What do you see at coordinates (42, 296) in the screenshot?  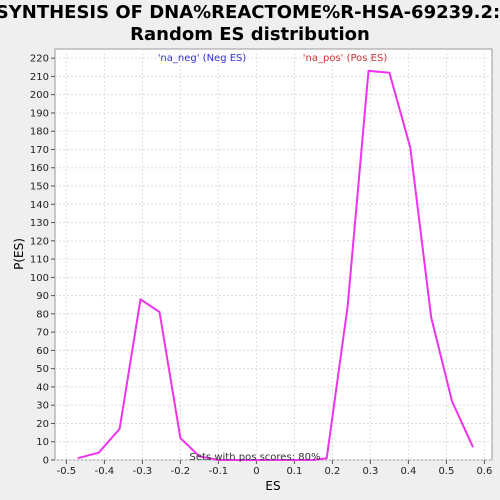 I see `y-tick-label: 90` at bounding box center [42, 296].